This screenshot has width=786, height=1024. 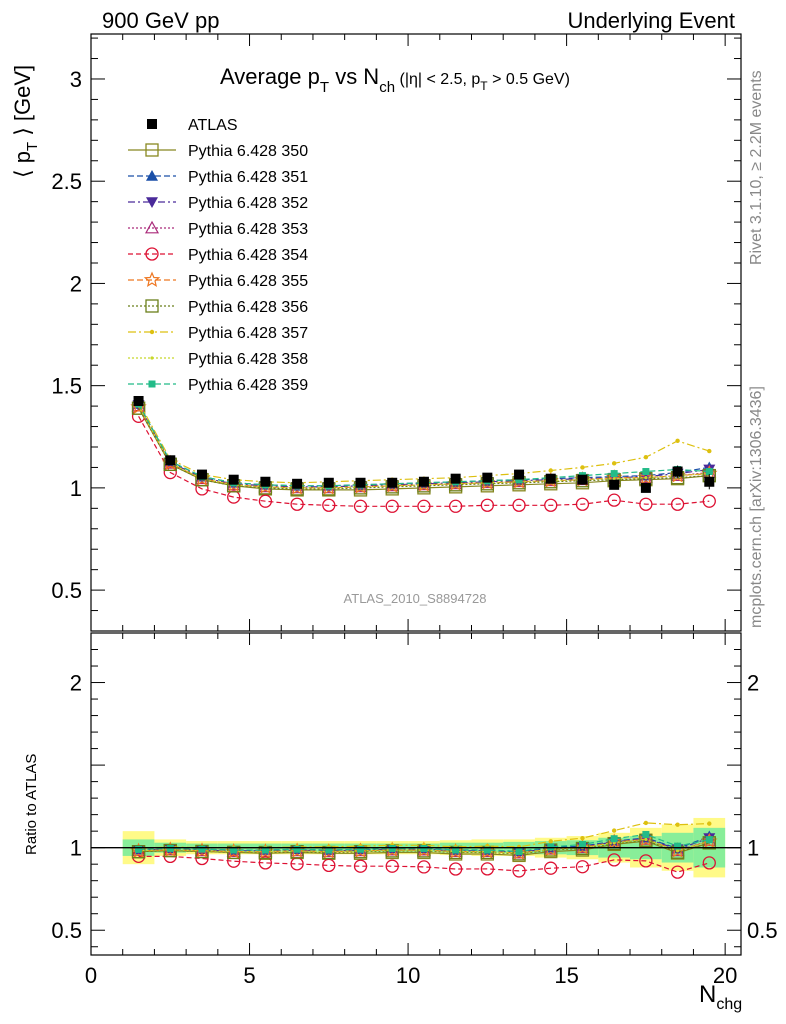 What do you see at coordinates (324, 87) in the screenshot?
I see `plot-title-sub1: T` at bounding box center [324, 87].